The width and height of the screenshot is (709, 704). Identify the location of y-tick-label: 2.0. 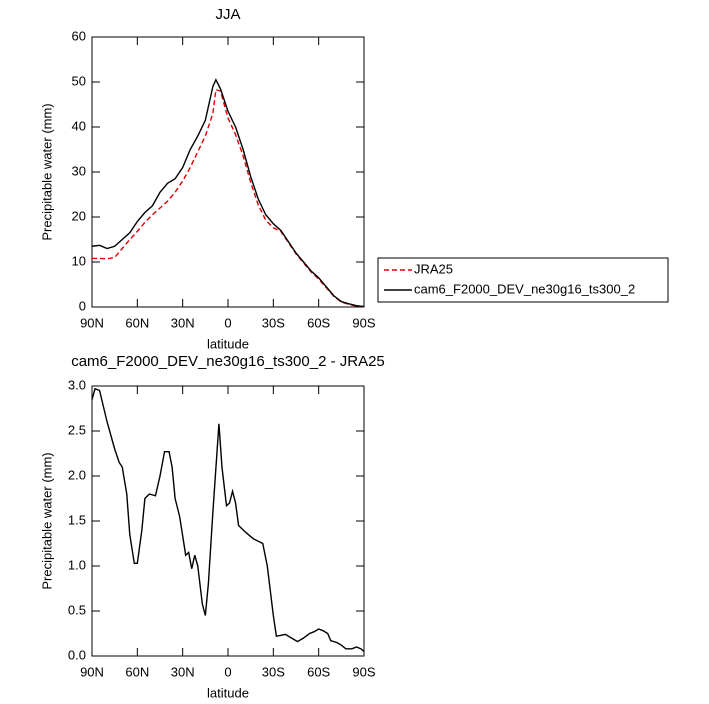
(77, 474).